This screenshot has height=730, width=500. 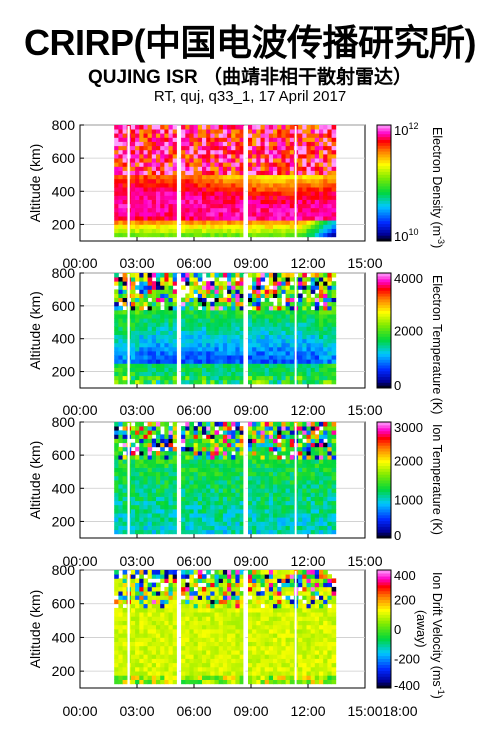 I want to click on colorbar-tick-label: -200, so click(x=407, y=659).